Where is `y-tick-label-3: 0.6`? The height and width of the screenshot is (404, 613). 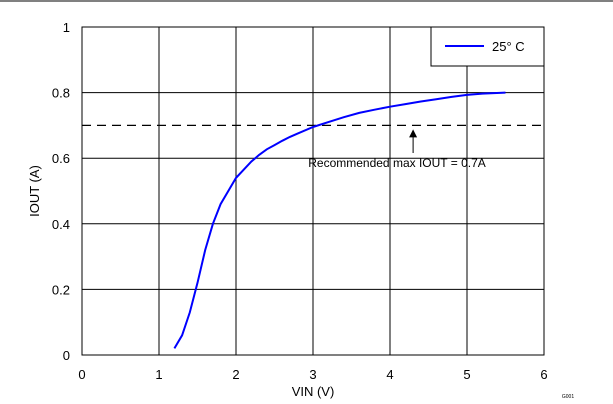
y-tick-label-3: 0.6 is located at coordinates (61, 158).